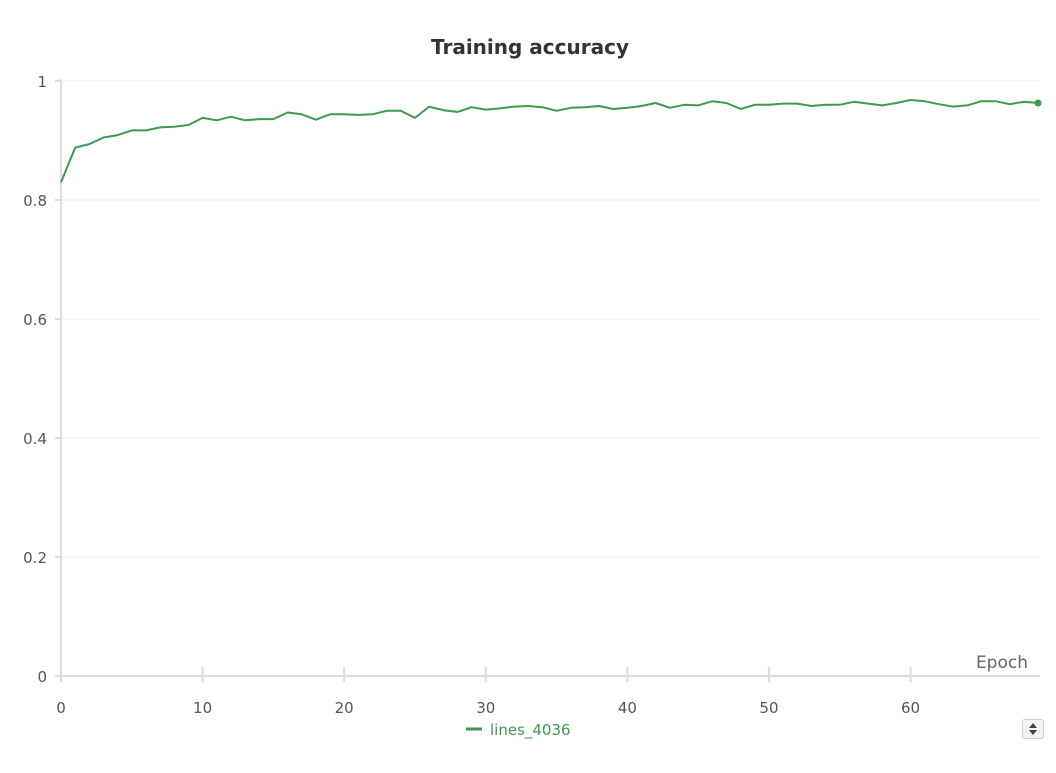  What do you see at coordinates (35, 439) in the screenshot?
I see `y-tick-label: 0.4` at bounding box center [35, 439].